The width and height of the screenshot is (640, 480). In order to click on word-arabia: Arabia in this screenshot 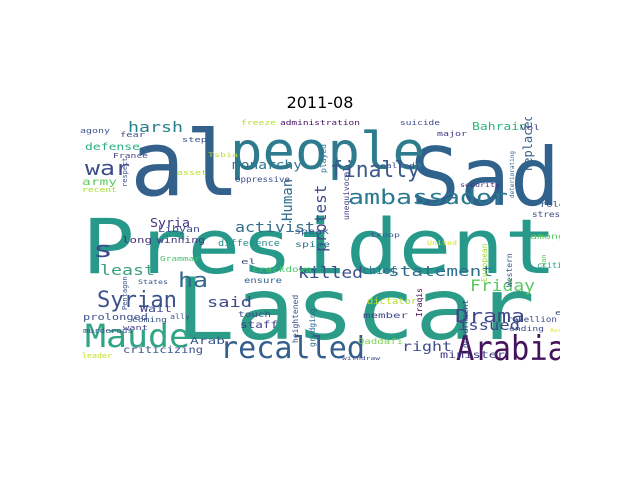, I will do `click(508, 346)`.